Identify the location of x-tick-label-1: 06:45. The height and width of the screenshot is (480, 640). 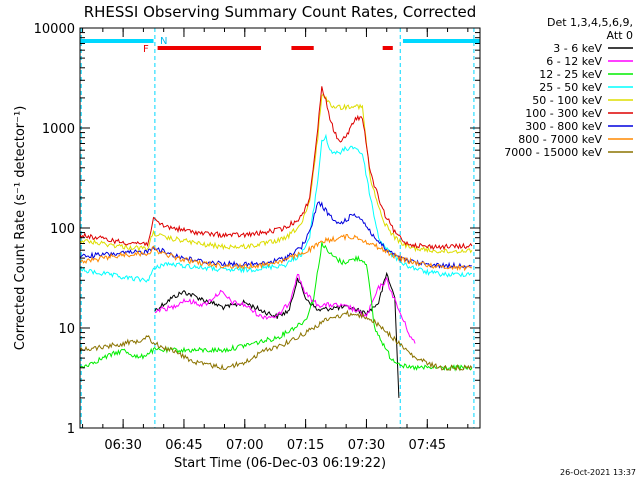
(183, 445).